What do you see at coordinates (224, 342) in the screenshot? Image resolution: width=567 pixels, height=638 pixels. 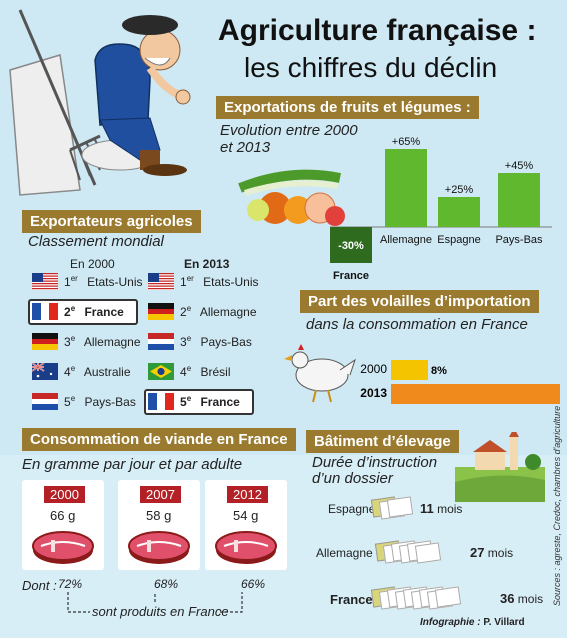 I see `rank-country: Pays-Bas` at bounding box center [224, 342].